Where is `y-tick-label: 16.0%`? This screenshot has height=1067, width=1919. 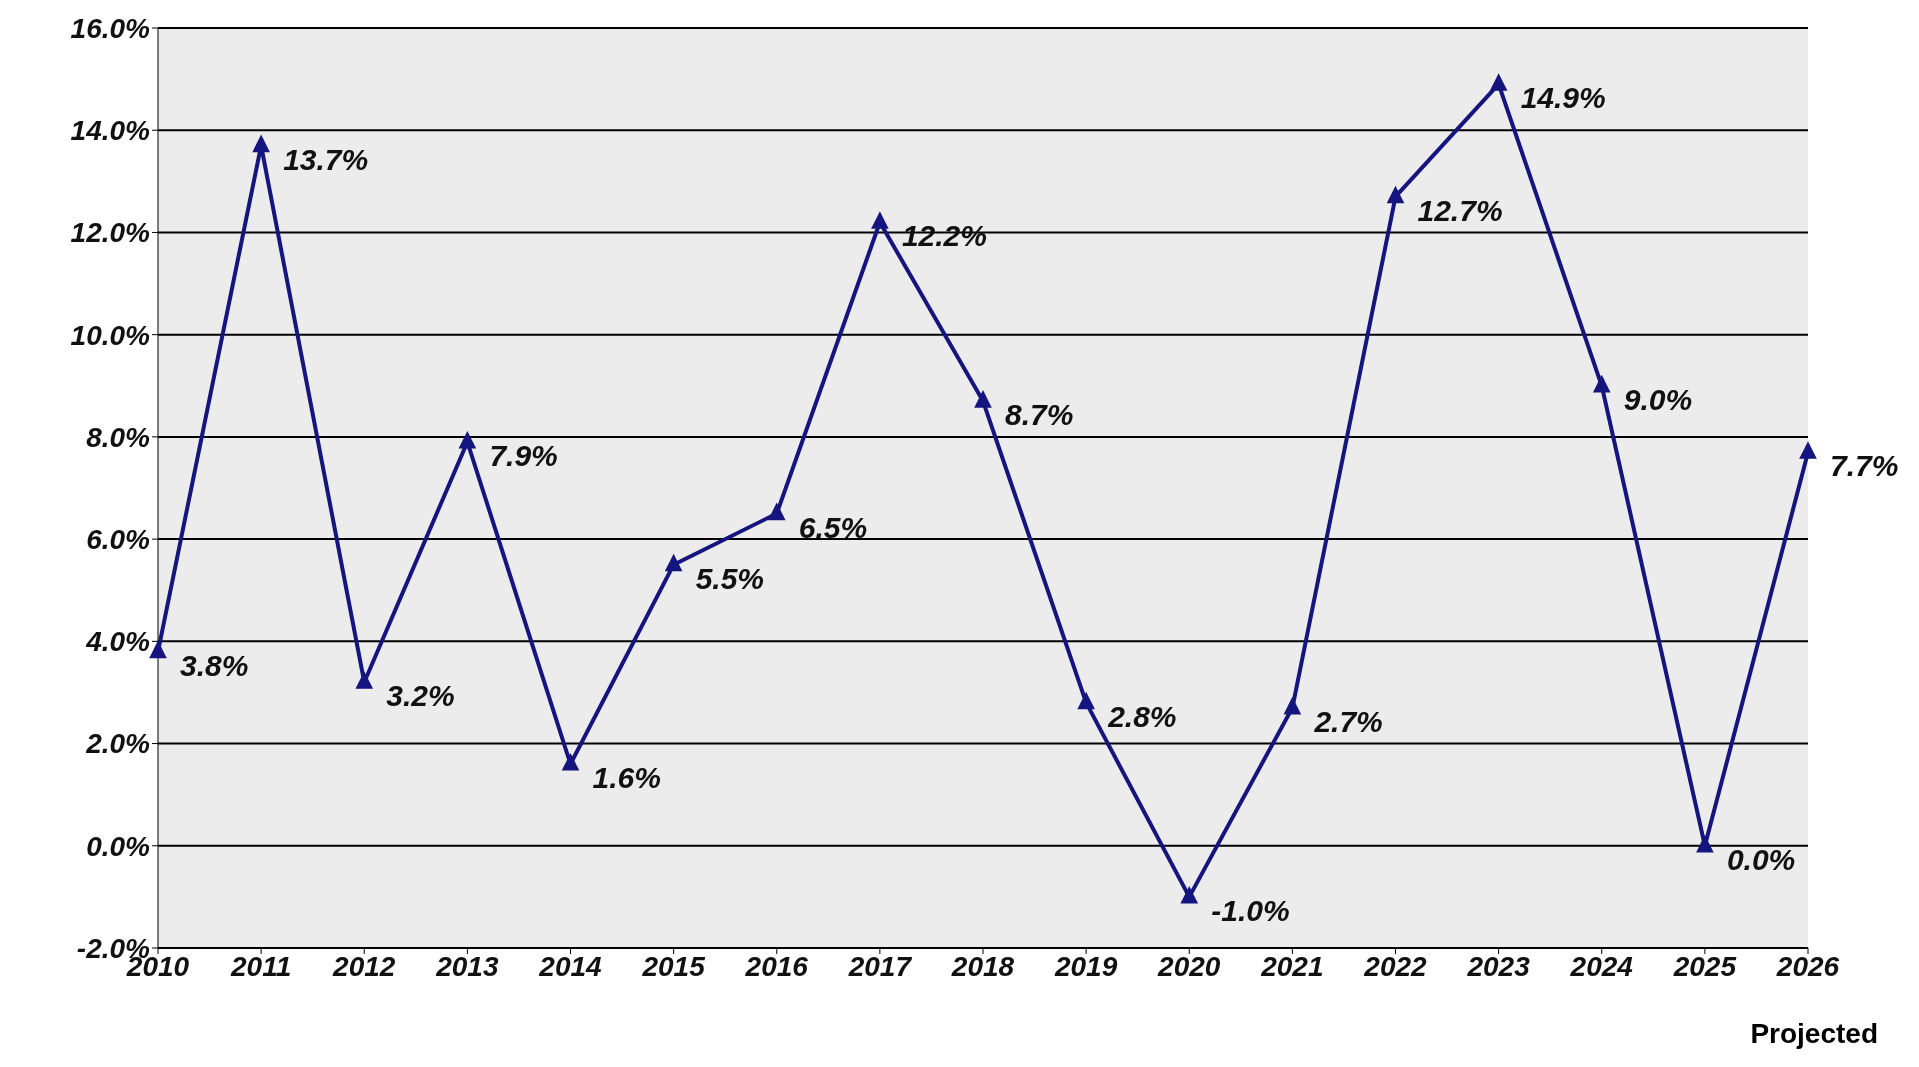 y-tick-label: 16.0% is located at coordinates (110, 28).